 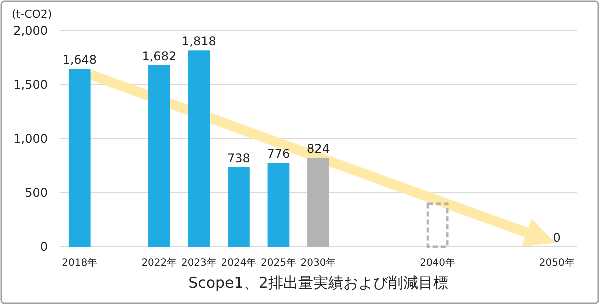 I want to click on x-tick-label: 2024年, so click(x=239, y=263).